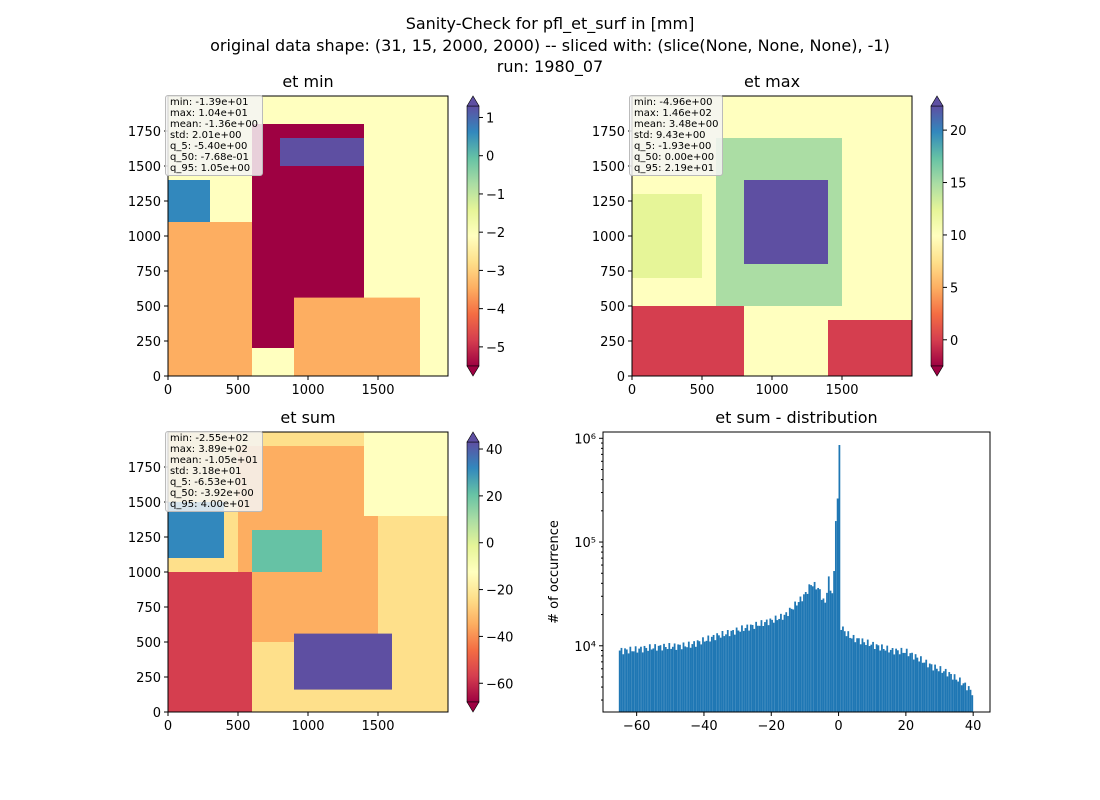 The image size is (1100, 800). I want to click on colorbar-tick-label: 0, so click(954, 341).